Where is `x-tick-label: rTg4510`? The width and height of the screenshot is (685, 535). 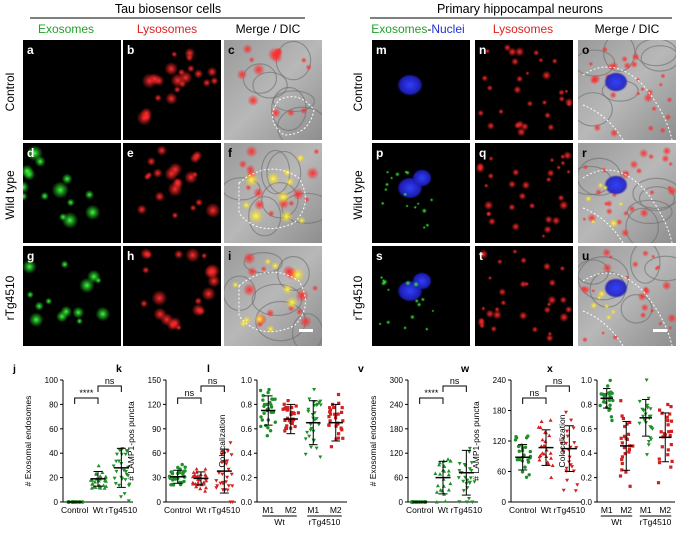 x-tick-label: rTg4510 is located at coordinates (466, 510).